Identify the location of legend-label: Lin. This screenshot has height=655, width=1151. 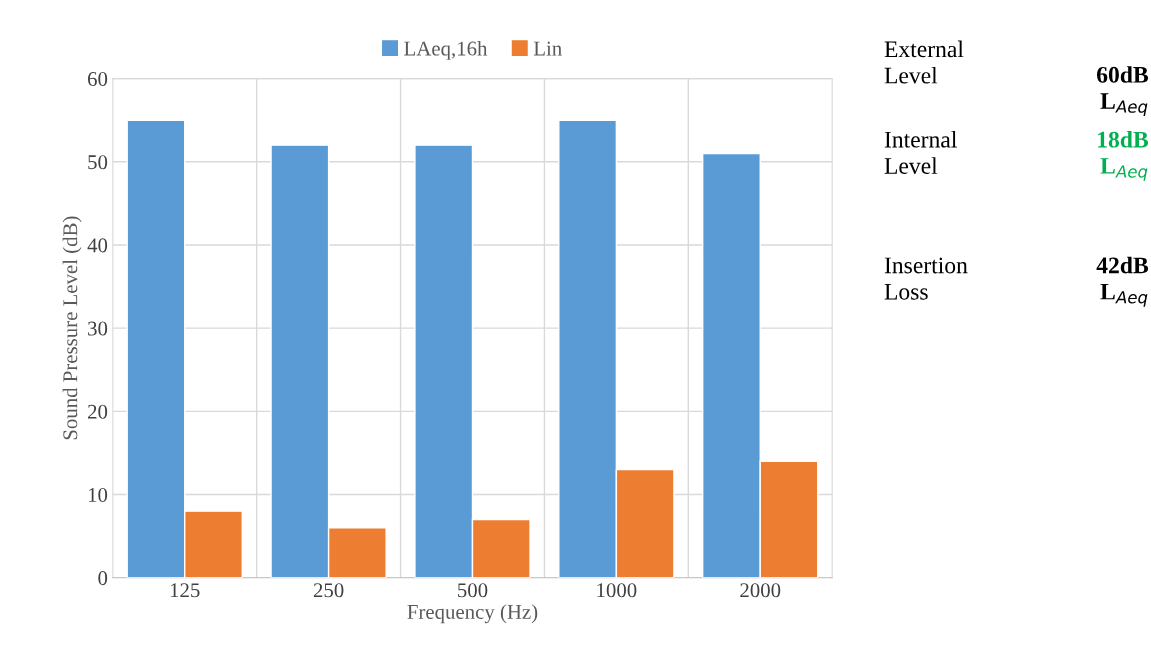
(547, 48).